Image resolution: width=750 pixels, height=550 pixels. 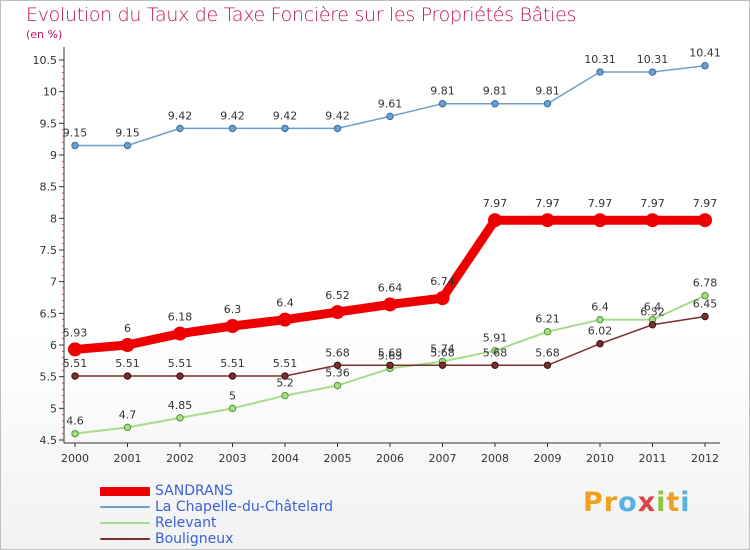 What do you see at coordinates (125, 539) in the screenshot?
I see `legend-swatch` at bounding box center [125, 539].